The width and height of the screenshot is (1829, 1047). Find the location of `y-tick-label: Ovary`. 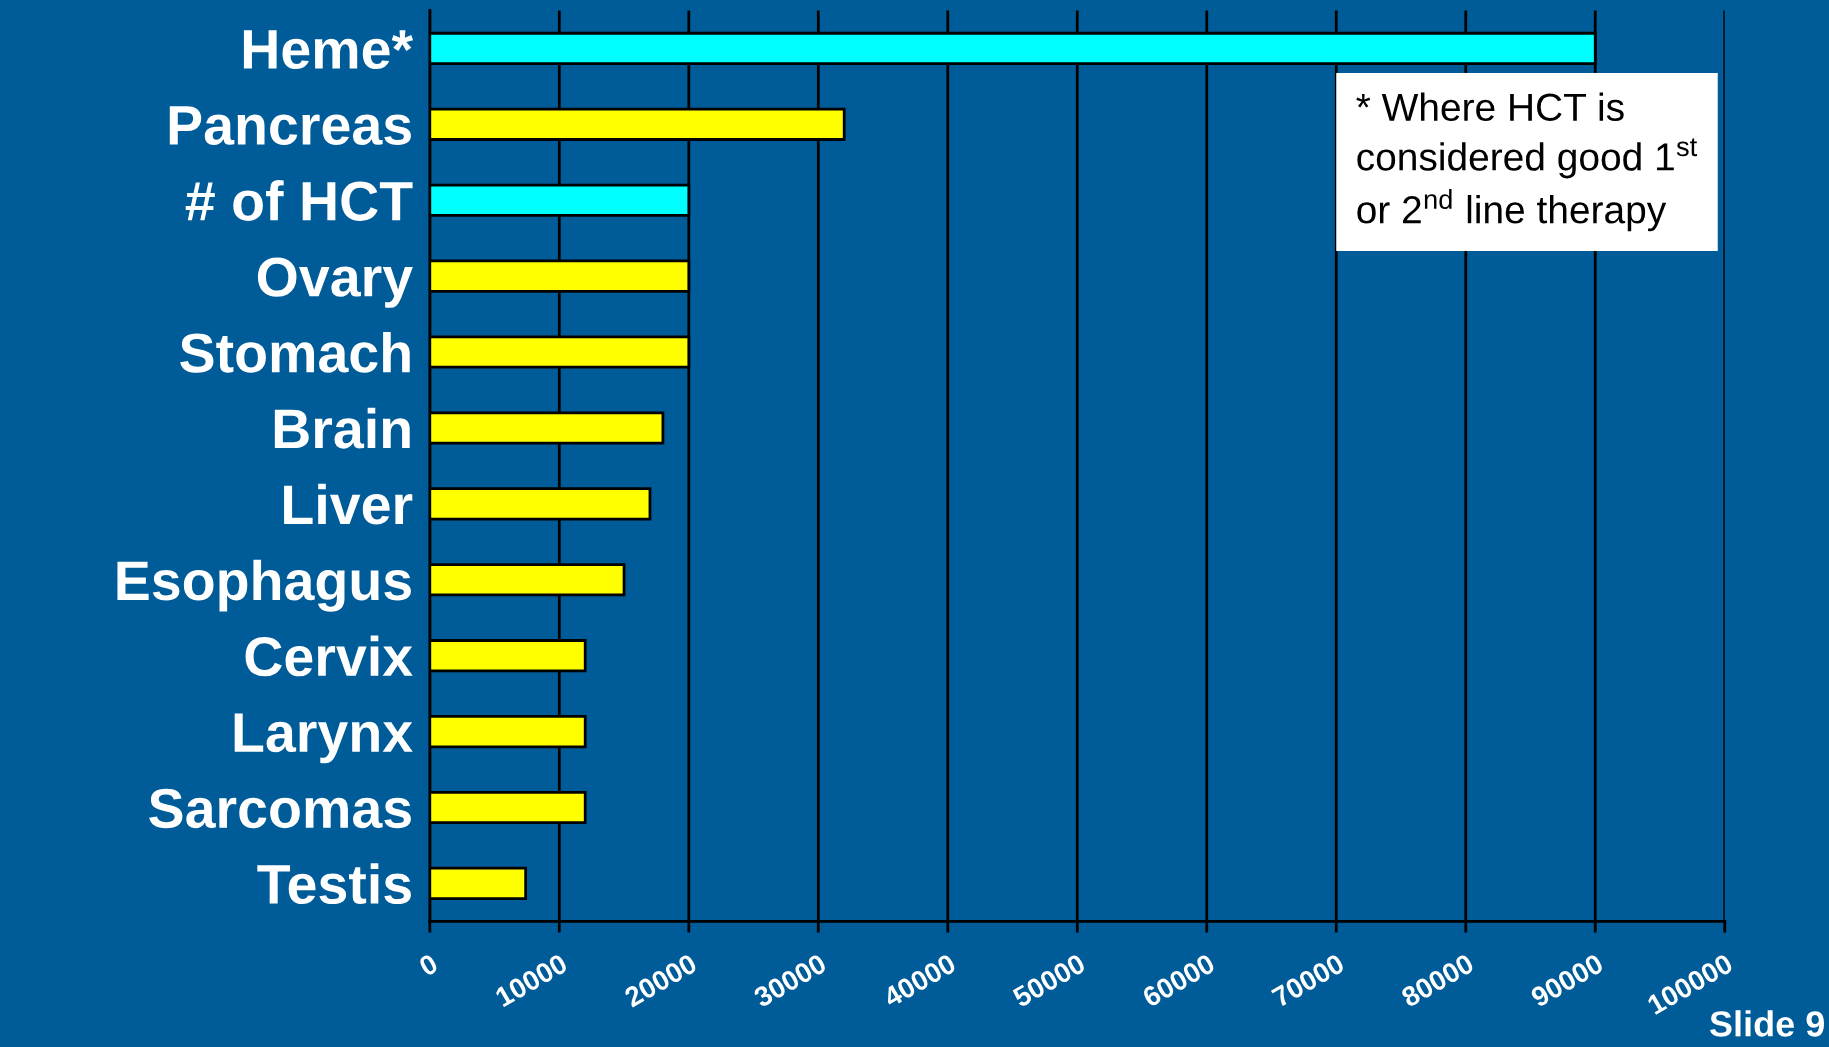

y-tick-label: Ovary is located at coordinates (335, 282).